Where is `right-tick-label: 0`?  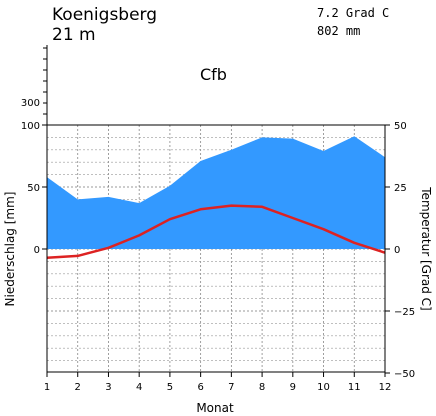
right-tick-label: 0 is located at coordinates (397, 250).